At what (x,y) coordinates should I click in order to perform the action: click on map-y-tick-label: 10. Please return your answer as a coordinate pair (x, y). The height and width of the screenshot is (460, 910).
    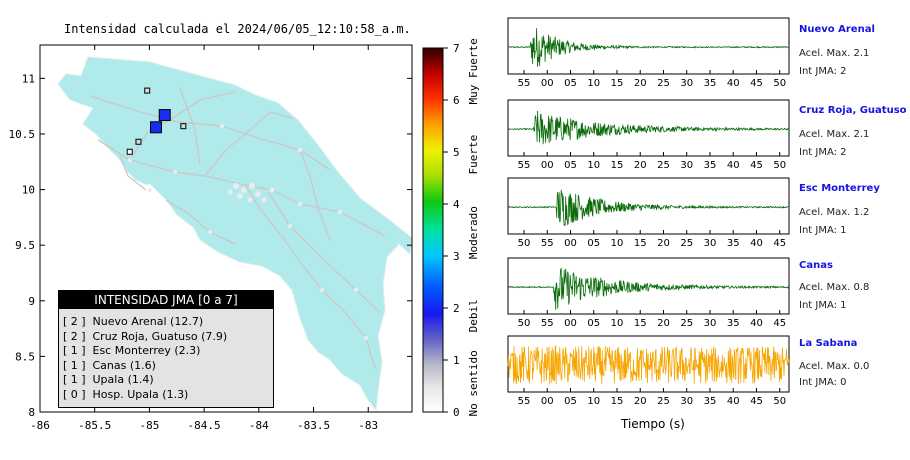
    Looking at the image, I should click on (28, 190).